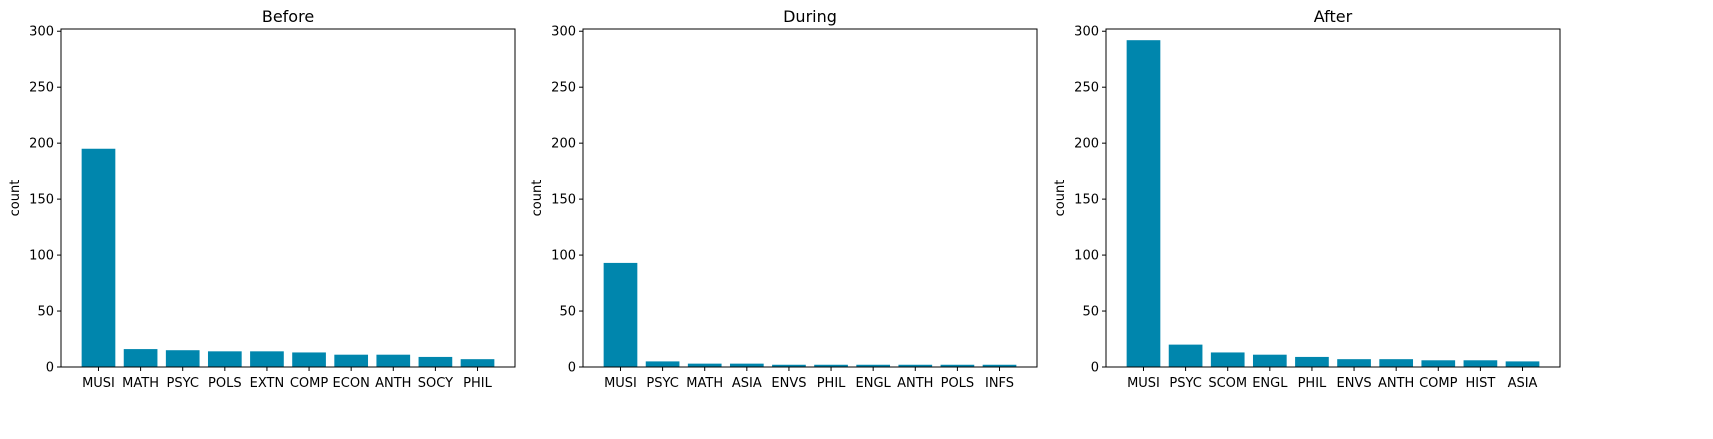 This screenshot has width=1713, height=439. Describe the element at coordinates (999, 383) in the screenshot. I see `x-tick-label: INFS` at that location.